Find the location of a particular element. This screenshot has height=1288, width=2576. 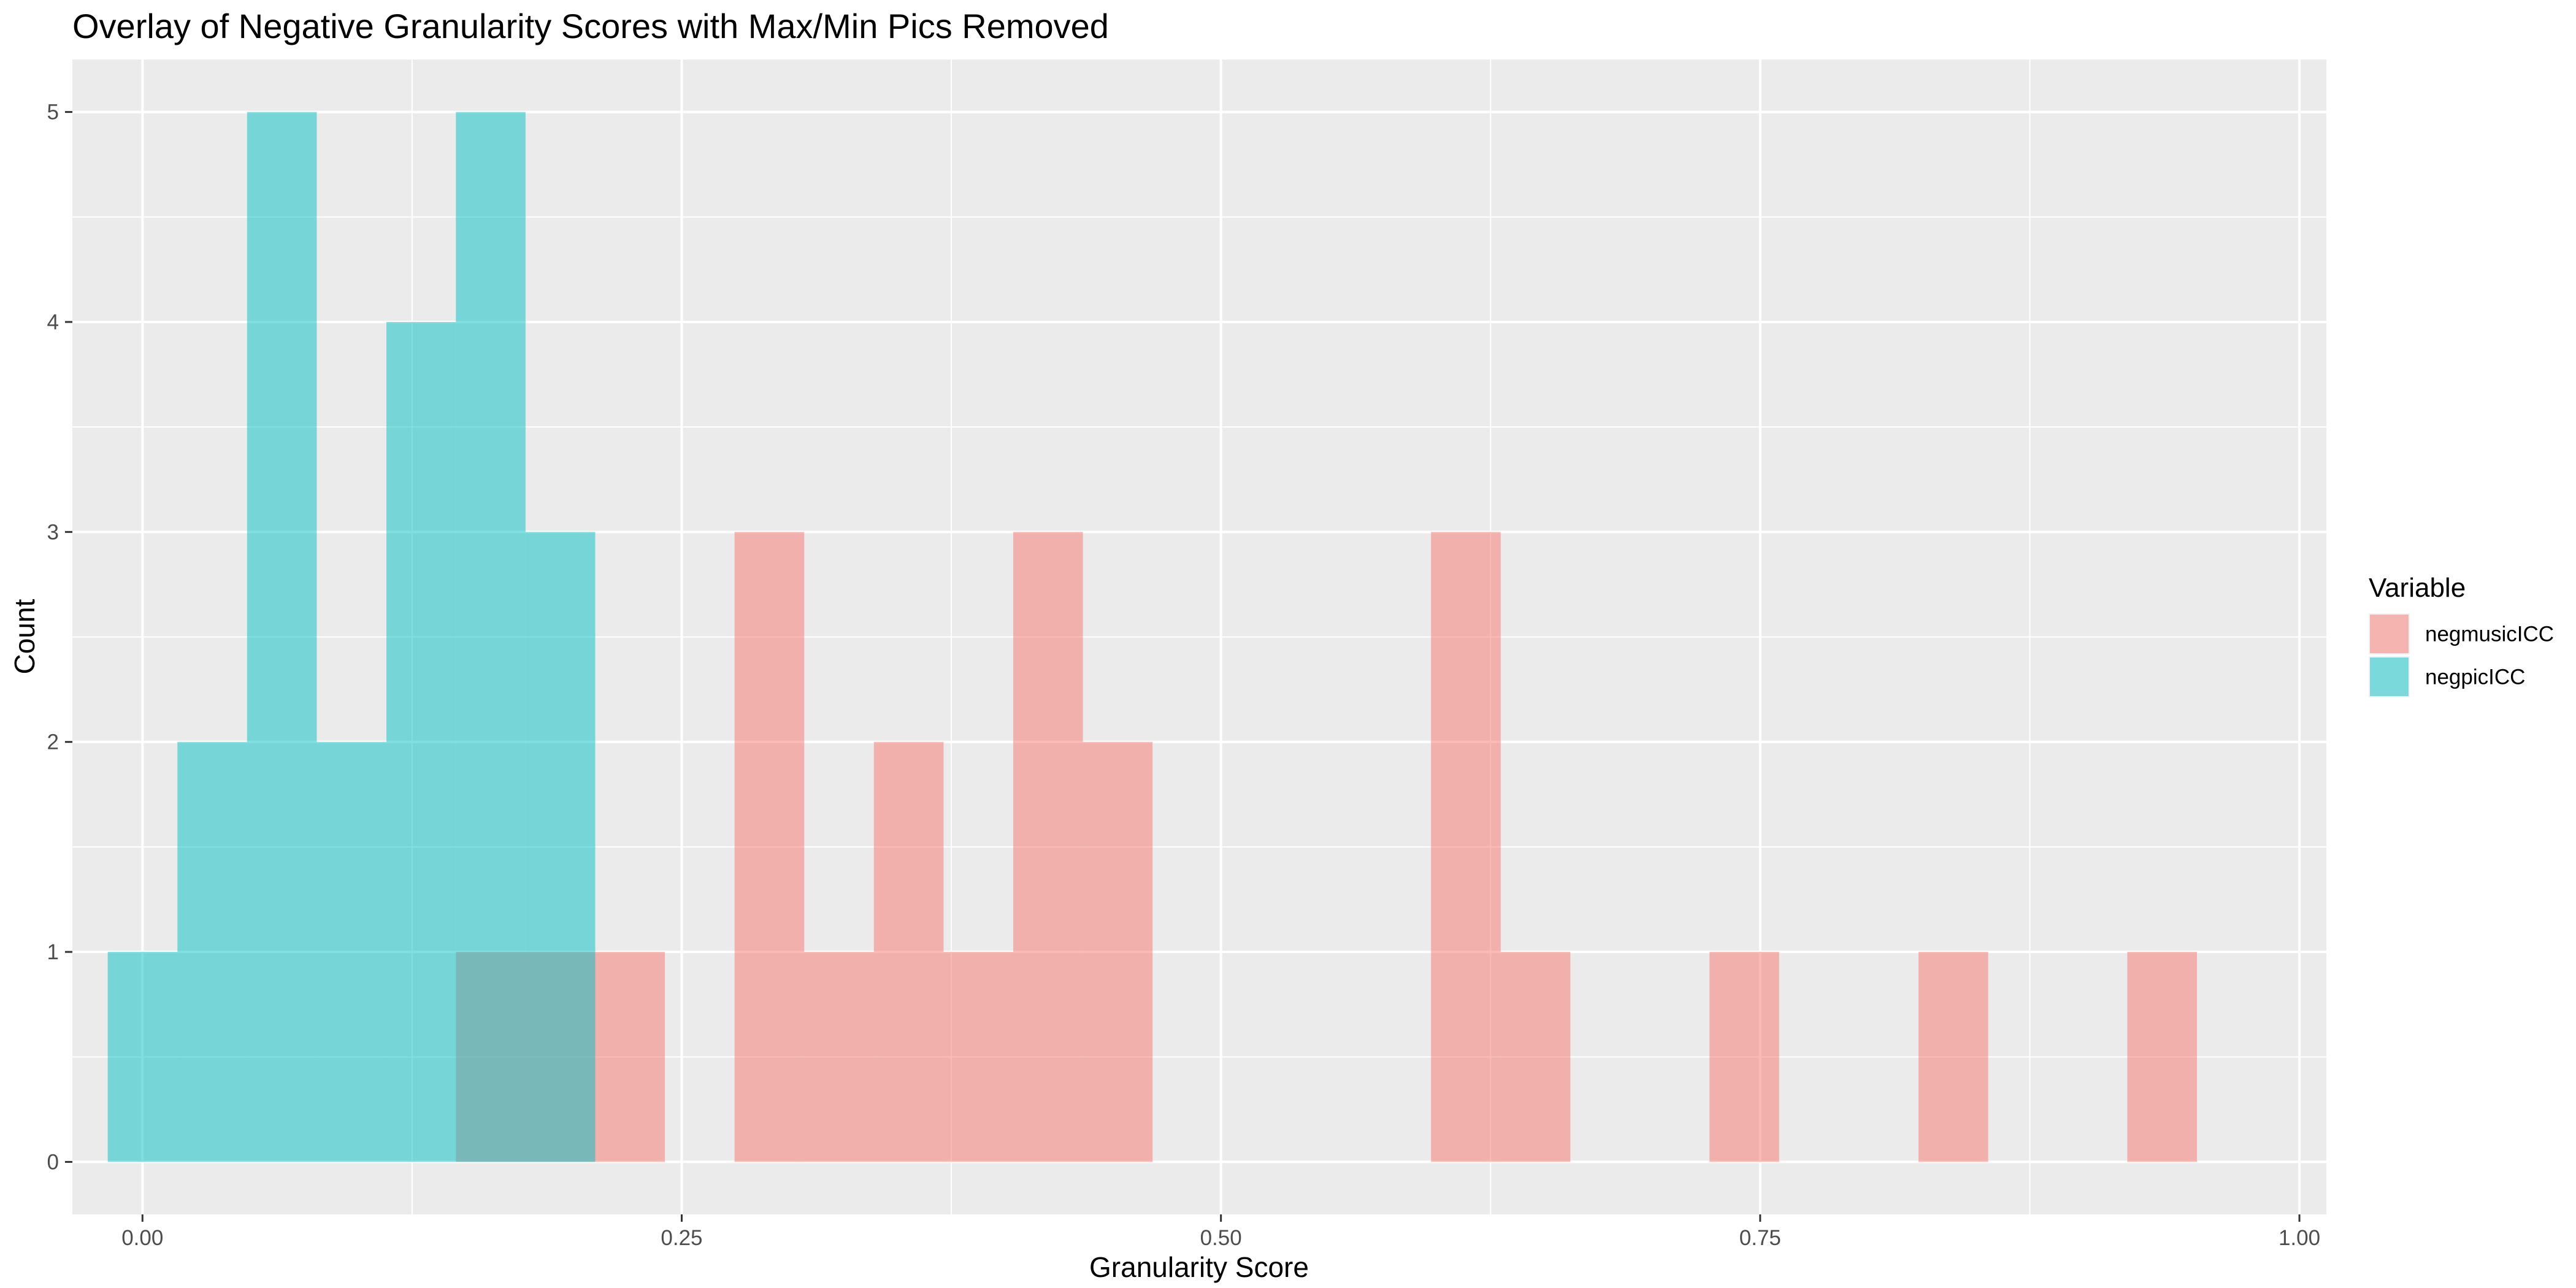

legend-label-negpicICC: negpicICC is located at coordinates (2475, 677).